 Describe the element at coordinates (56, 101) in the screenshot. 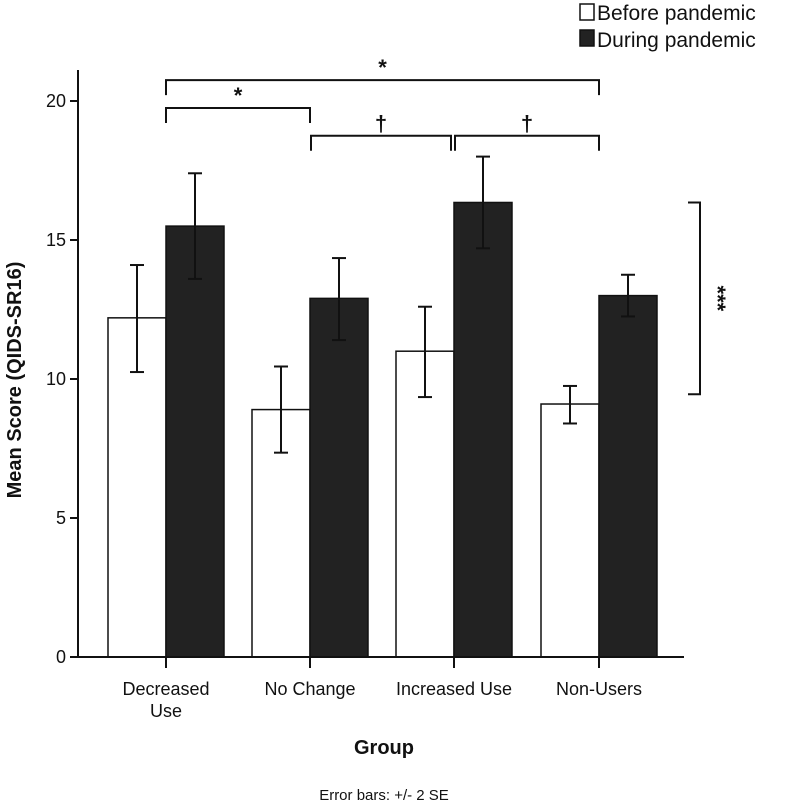

I see `y-tick-label: 20` at that location.